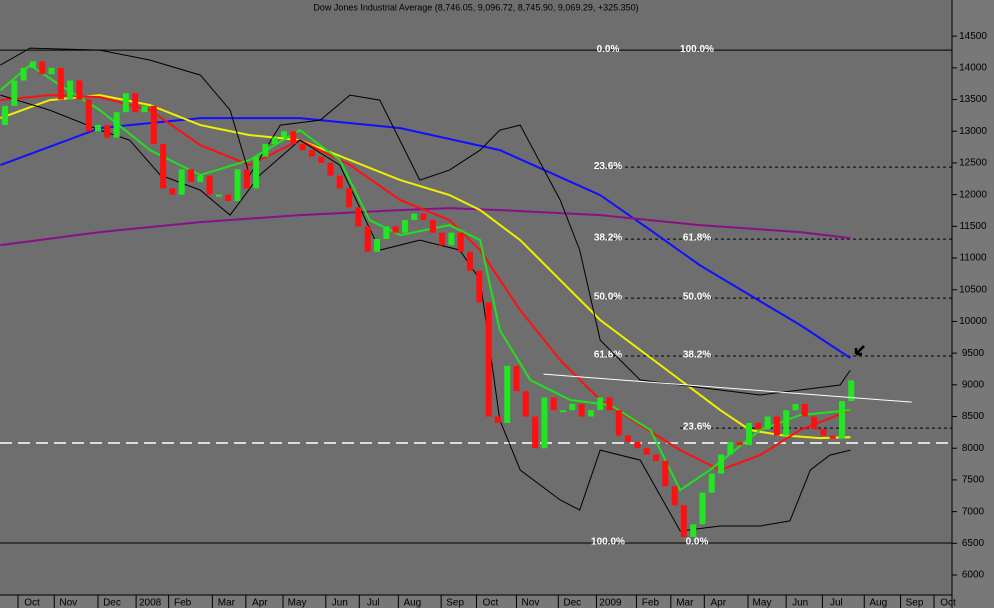 This screenshot has height=608, width=994. What do you see at coordinates (973, 321) in the screenshot?
I see `y-tick-label: 10000` at bounding box center [973, 321].